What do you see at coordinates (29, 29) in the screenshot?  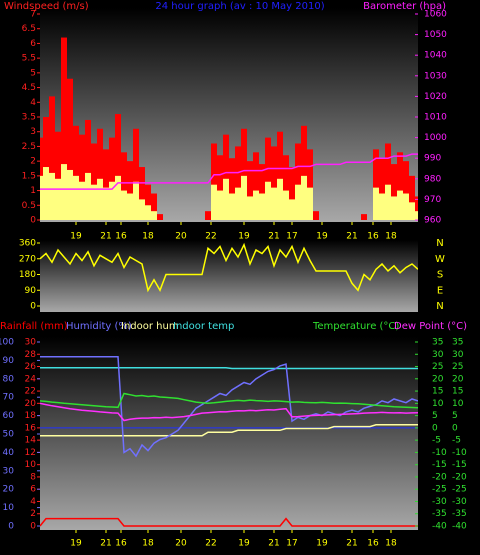 I see `y-tick-label: 6.5` at bounding box center [29, 29].